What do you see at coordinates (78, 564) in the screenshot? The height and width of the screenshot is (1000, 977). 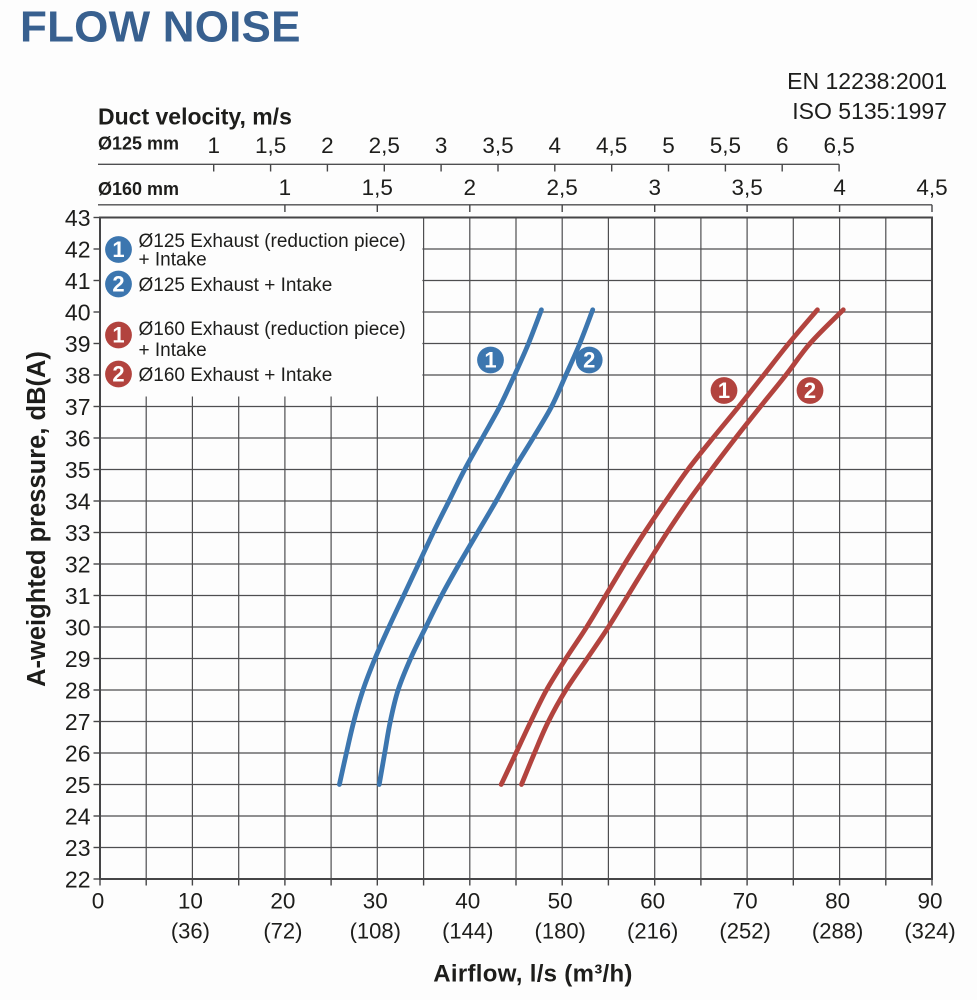 I see `svg-text: 32` at bounding box center [78, 564].